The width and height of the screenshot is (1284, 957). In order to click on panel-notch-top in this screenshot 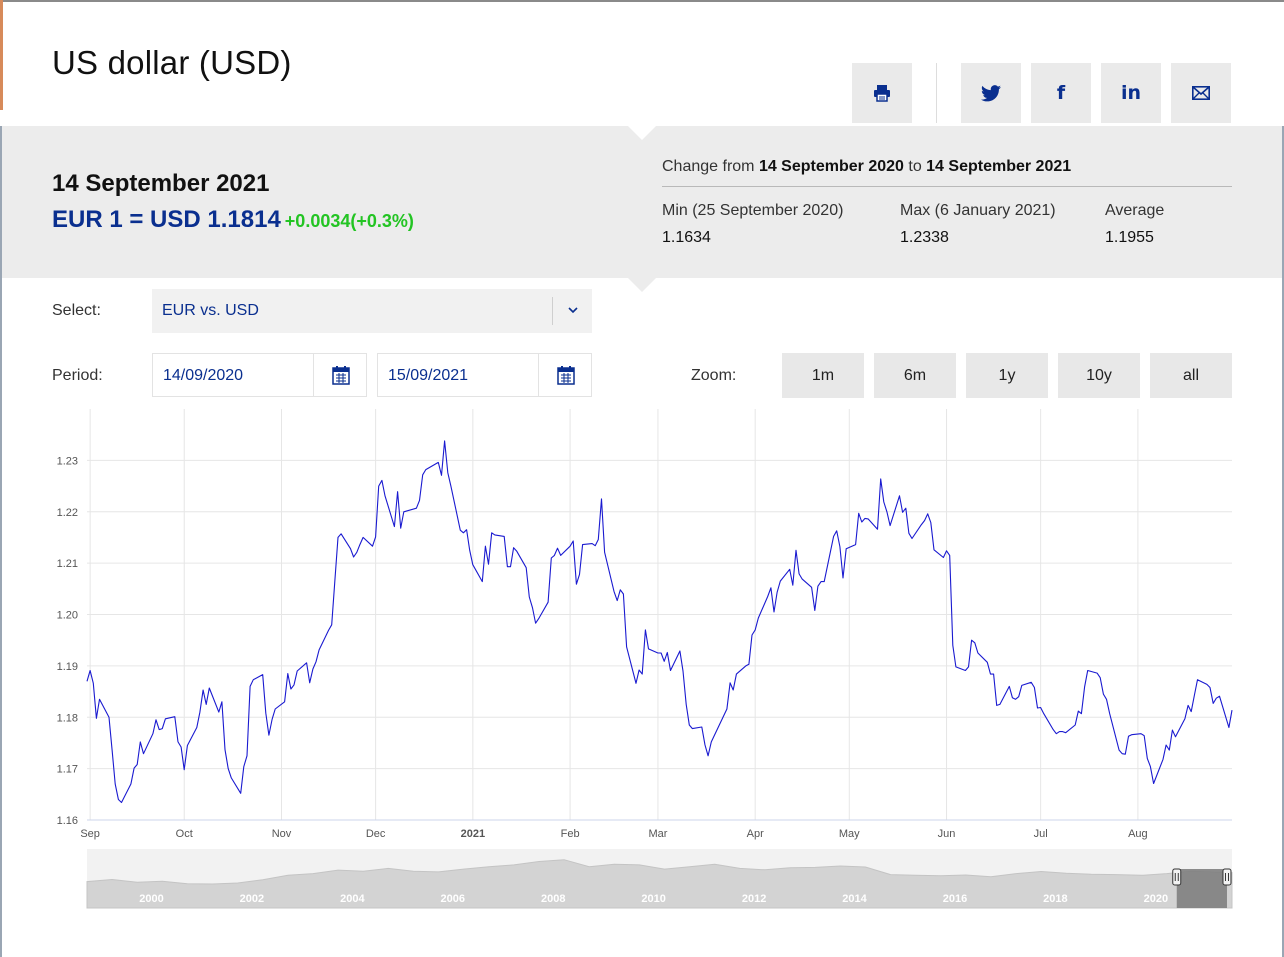, I will do `click(642, 133)`.